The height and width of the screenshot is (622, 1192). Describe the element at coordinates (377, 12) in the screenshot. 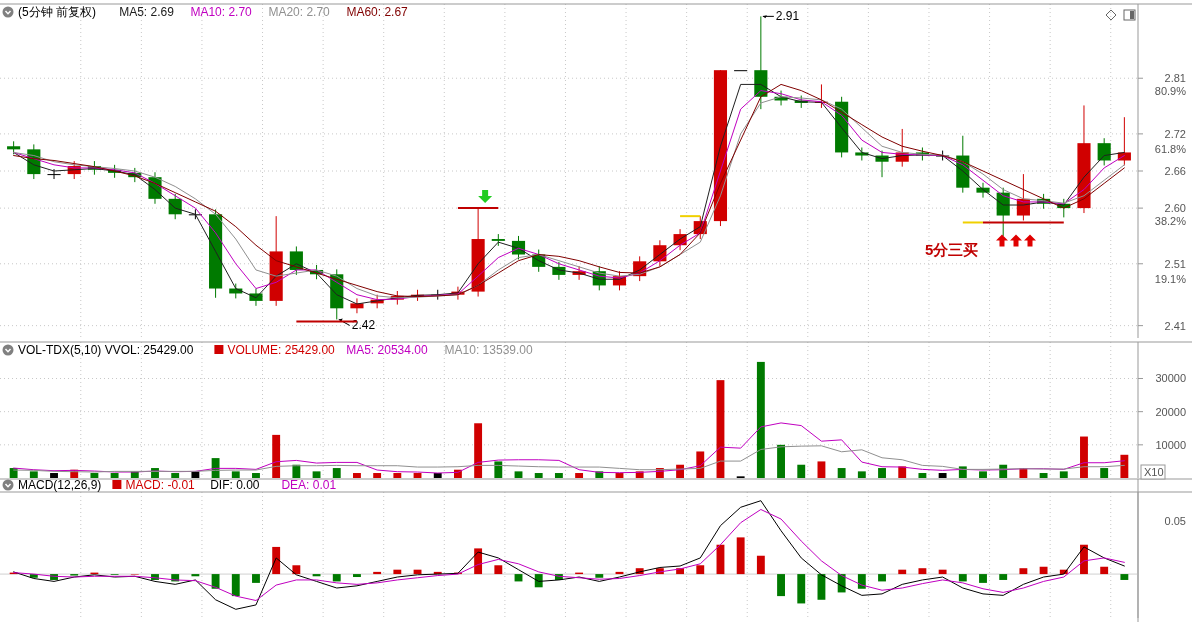

I see `text: MA60: 2.67` at that location.